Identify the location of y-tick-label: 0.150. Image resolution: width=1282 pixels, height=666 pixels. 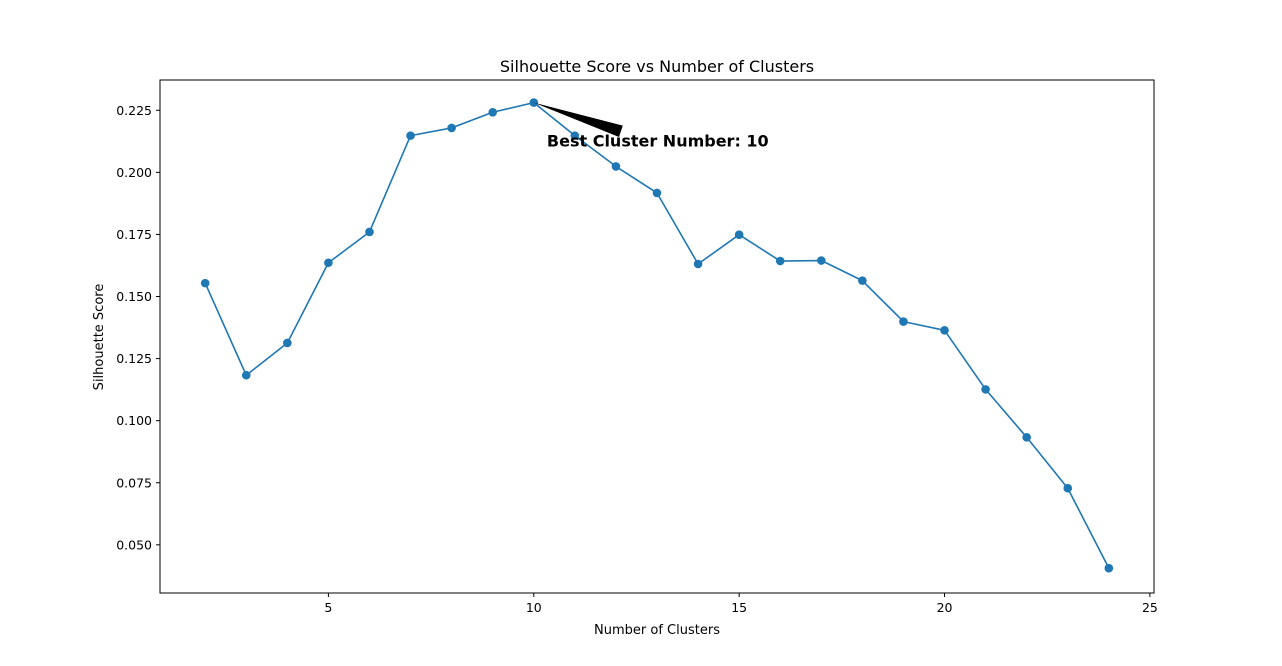
(134, 296).